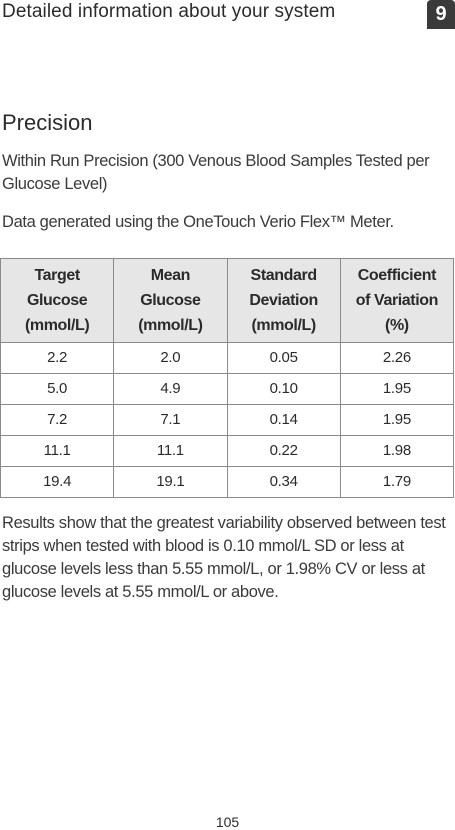 This screenshot has width=455, height=830. I want to click on header-line: Mean, so click(170, 275).